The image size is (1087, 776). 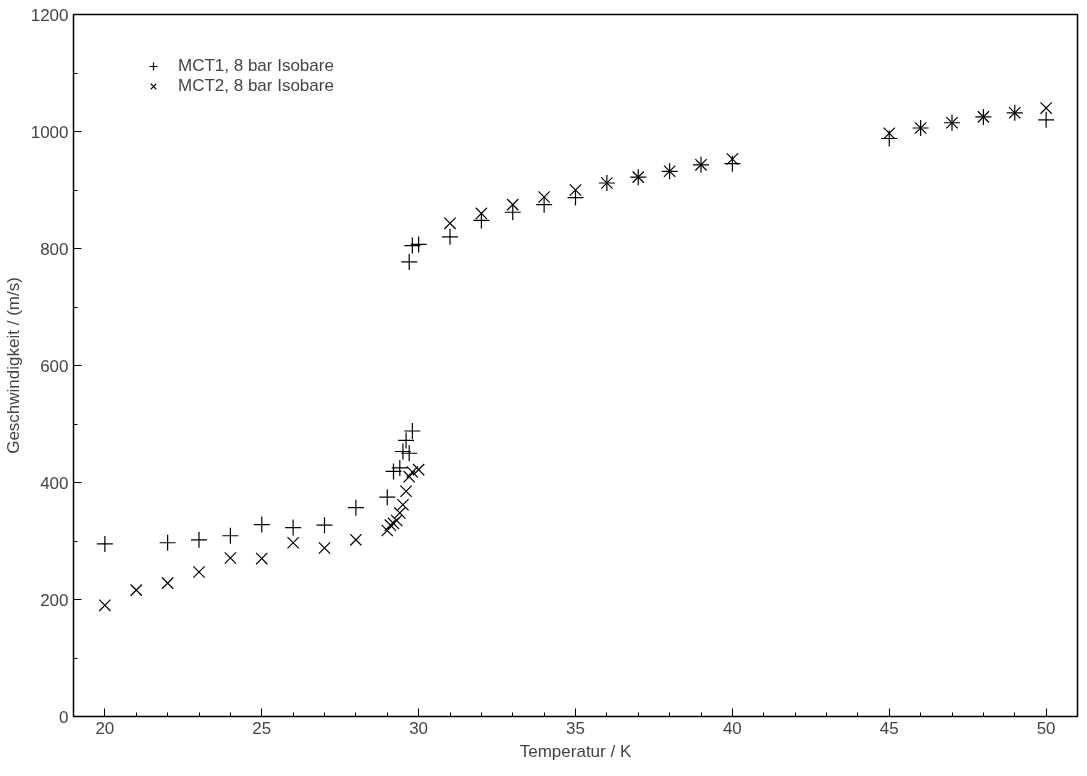 I want to click on x-axis-title: Temperatur / K, so click(x=575, y=751).